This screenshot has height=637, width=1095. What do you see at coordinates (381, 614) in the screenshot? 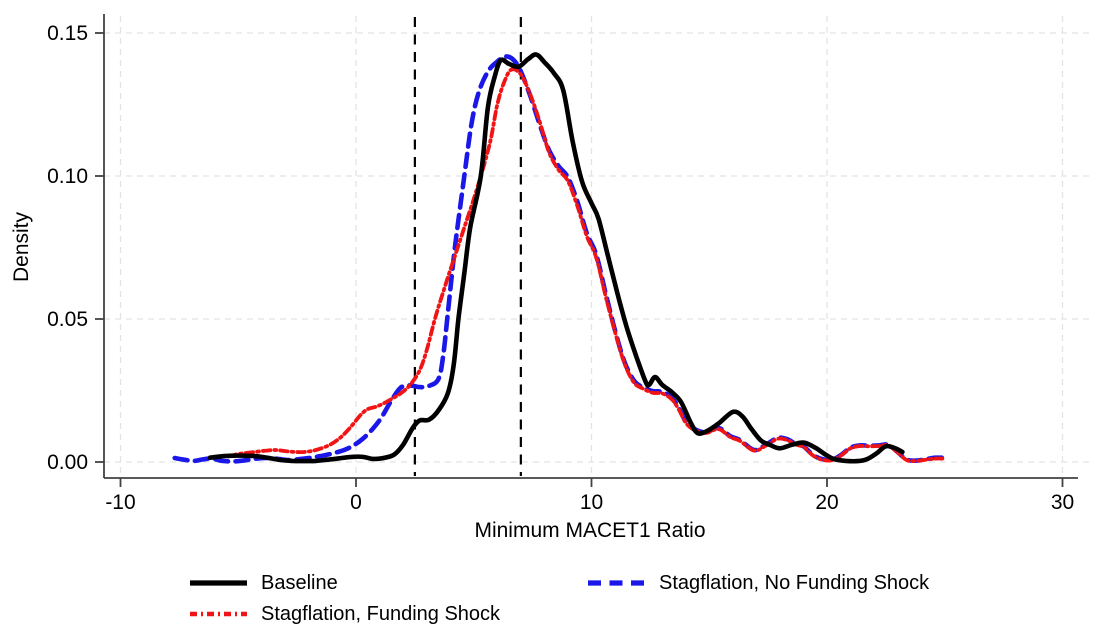
I see `legend-label-stagflation-funding-shock: Stagflation, Funding Shock` at bounding box center [381, 614].